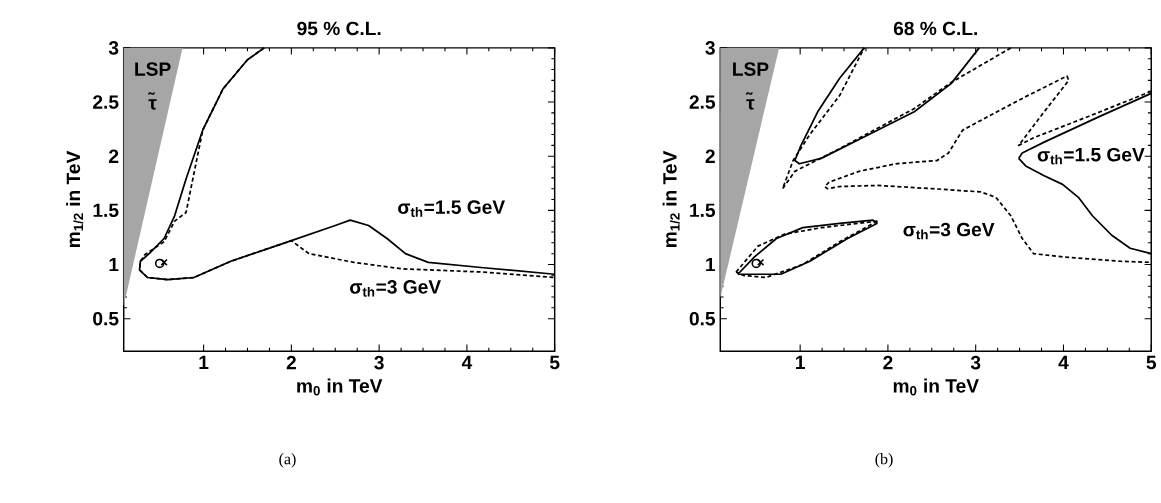  I want to click on chart-title: 95 % C.L., so click(339, 28).